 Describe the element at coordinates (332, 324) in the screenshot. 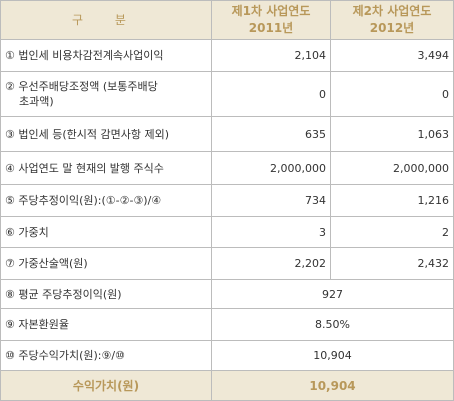

I see `row-merged-value: 8.50%` at that location.